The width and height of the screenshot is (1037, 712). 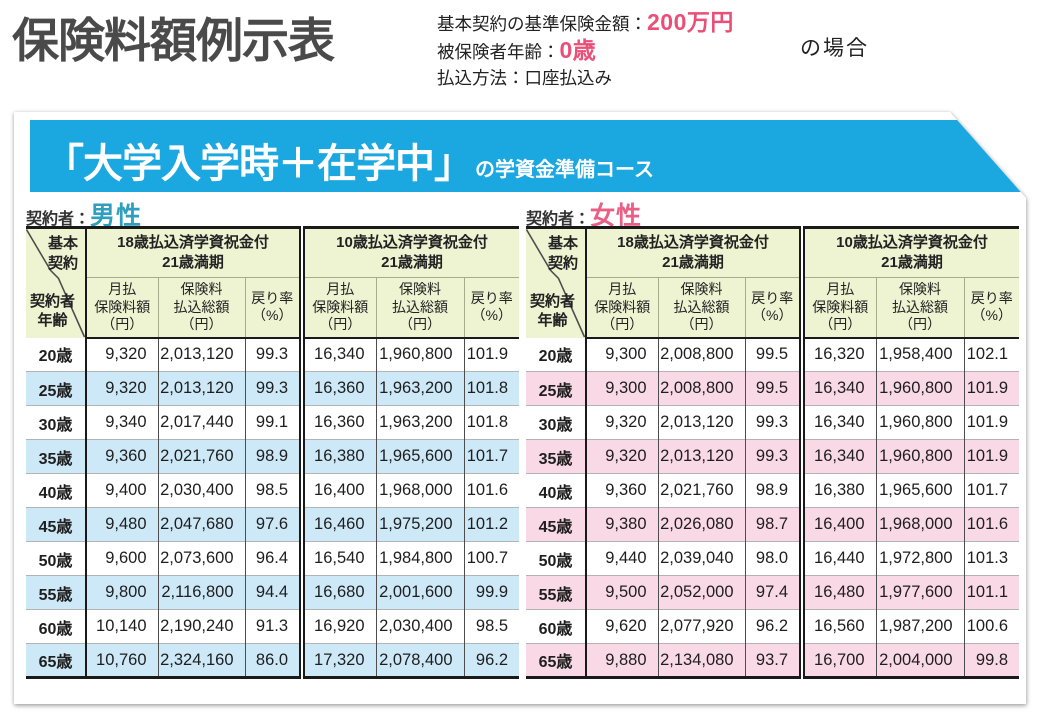 I want to click on group-header-18: 18歳払込済学資祝金付 21歳満期, so click(x=193, y=252).